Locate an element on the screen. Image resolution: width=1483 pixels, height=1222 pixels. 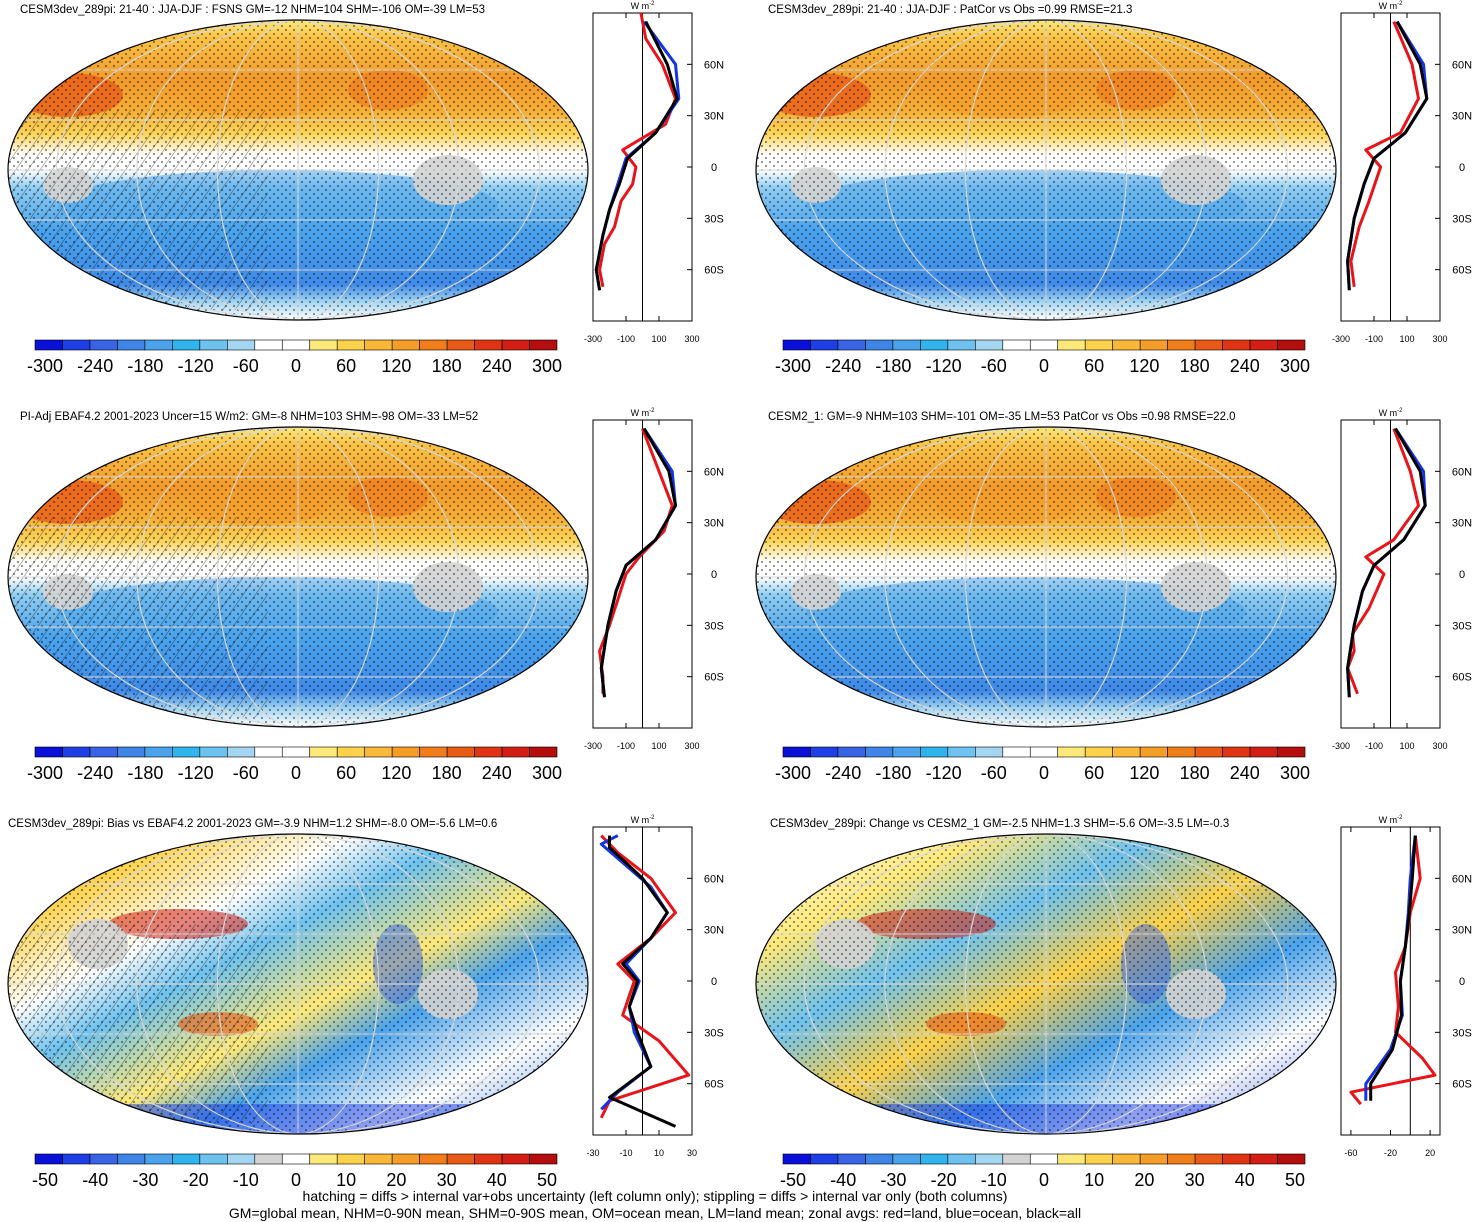
colorbar-tick-label: 30 is located at coordinates (1195, 1180).